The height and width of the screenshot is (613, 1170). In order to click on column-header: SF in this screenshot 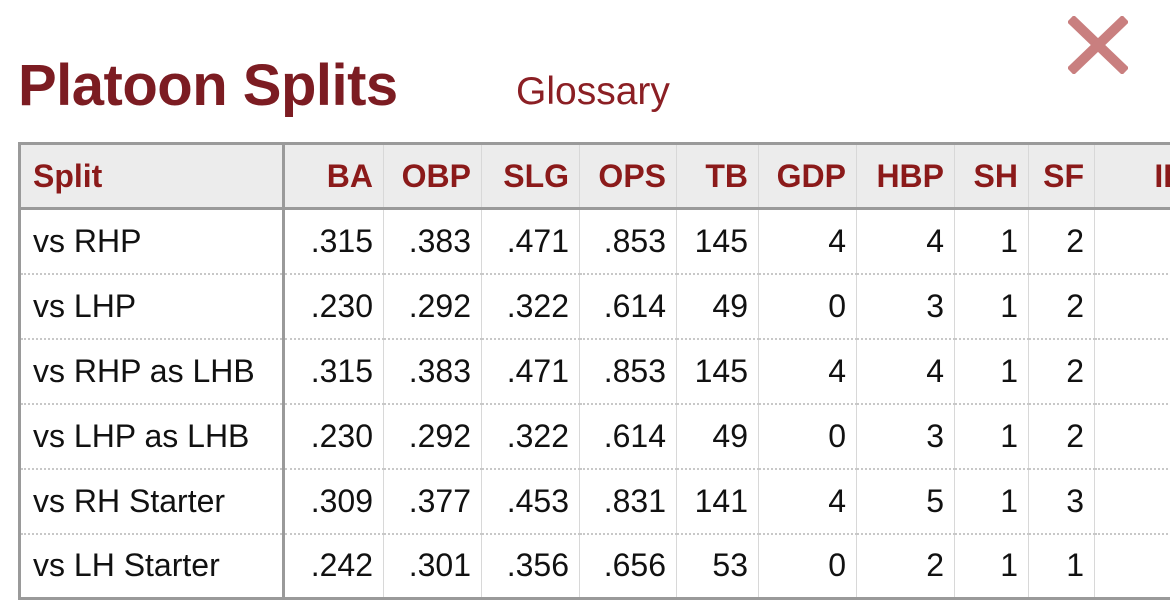, I will do `click(1061, 176)`.